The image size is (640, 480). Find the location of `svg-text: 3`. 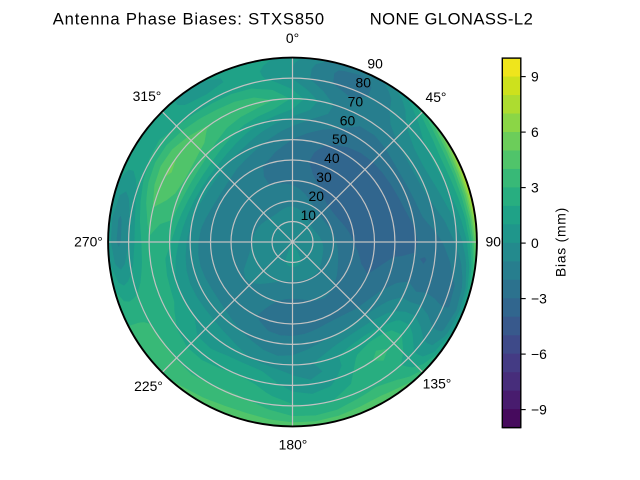

svg-text: 3 is located at coordinates (535, 188).